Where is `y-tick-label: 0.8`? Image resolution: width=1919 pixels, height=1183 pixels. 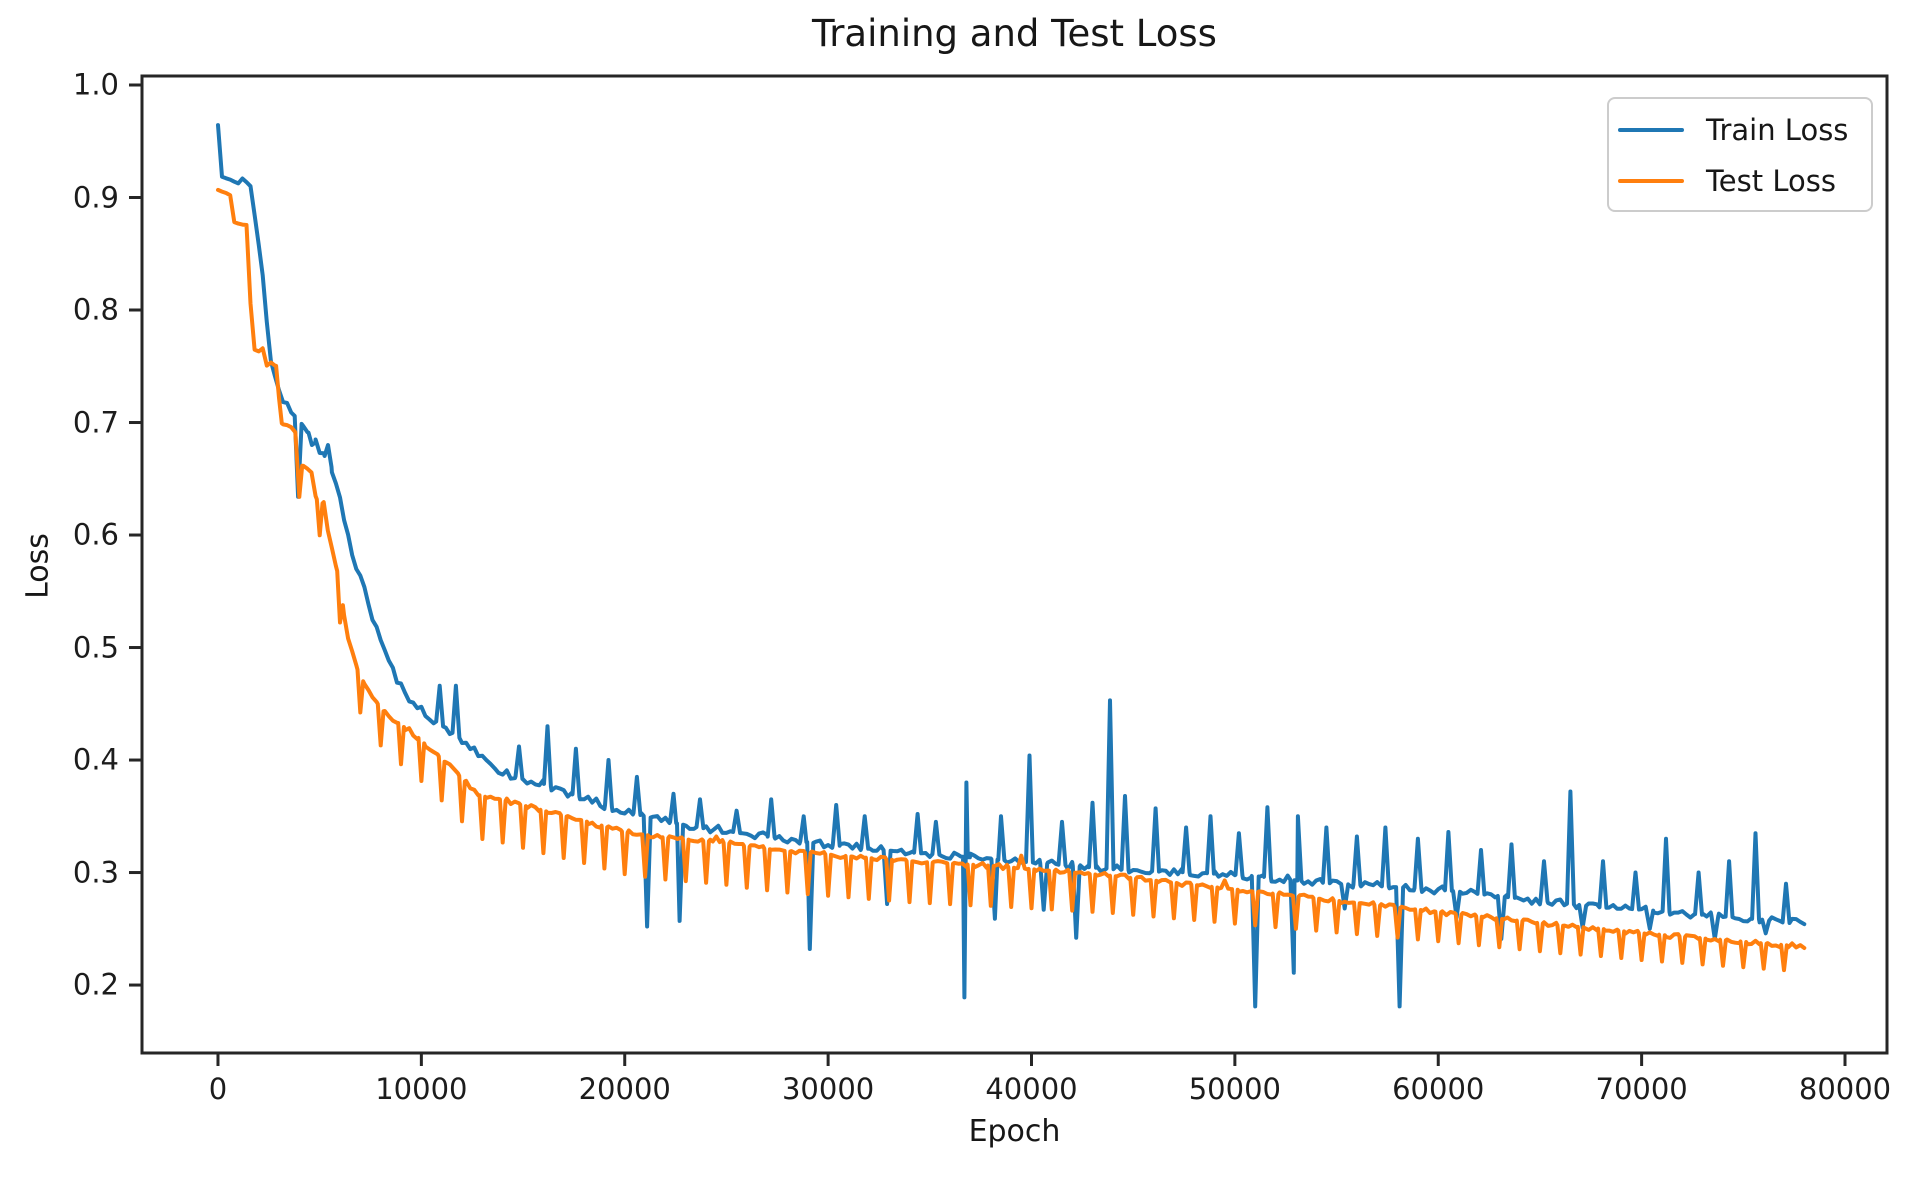 y-tick-label: 0.8 is located at coordinates (95, 309).